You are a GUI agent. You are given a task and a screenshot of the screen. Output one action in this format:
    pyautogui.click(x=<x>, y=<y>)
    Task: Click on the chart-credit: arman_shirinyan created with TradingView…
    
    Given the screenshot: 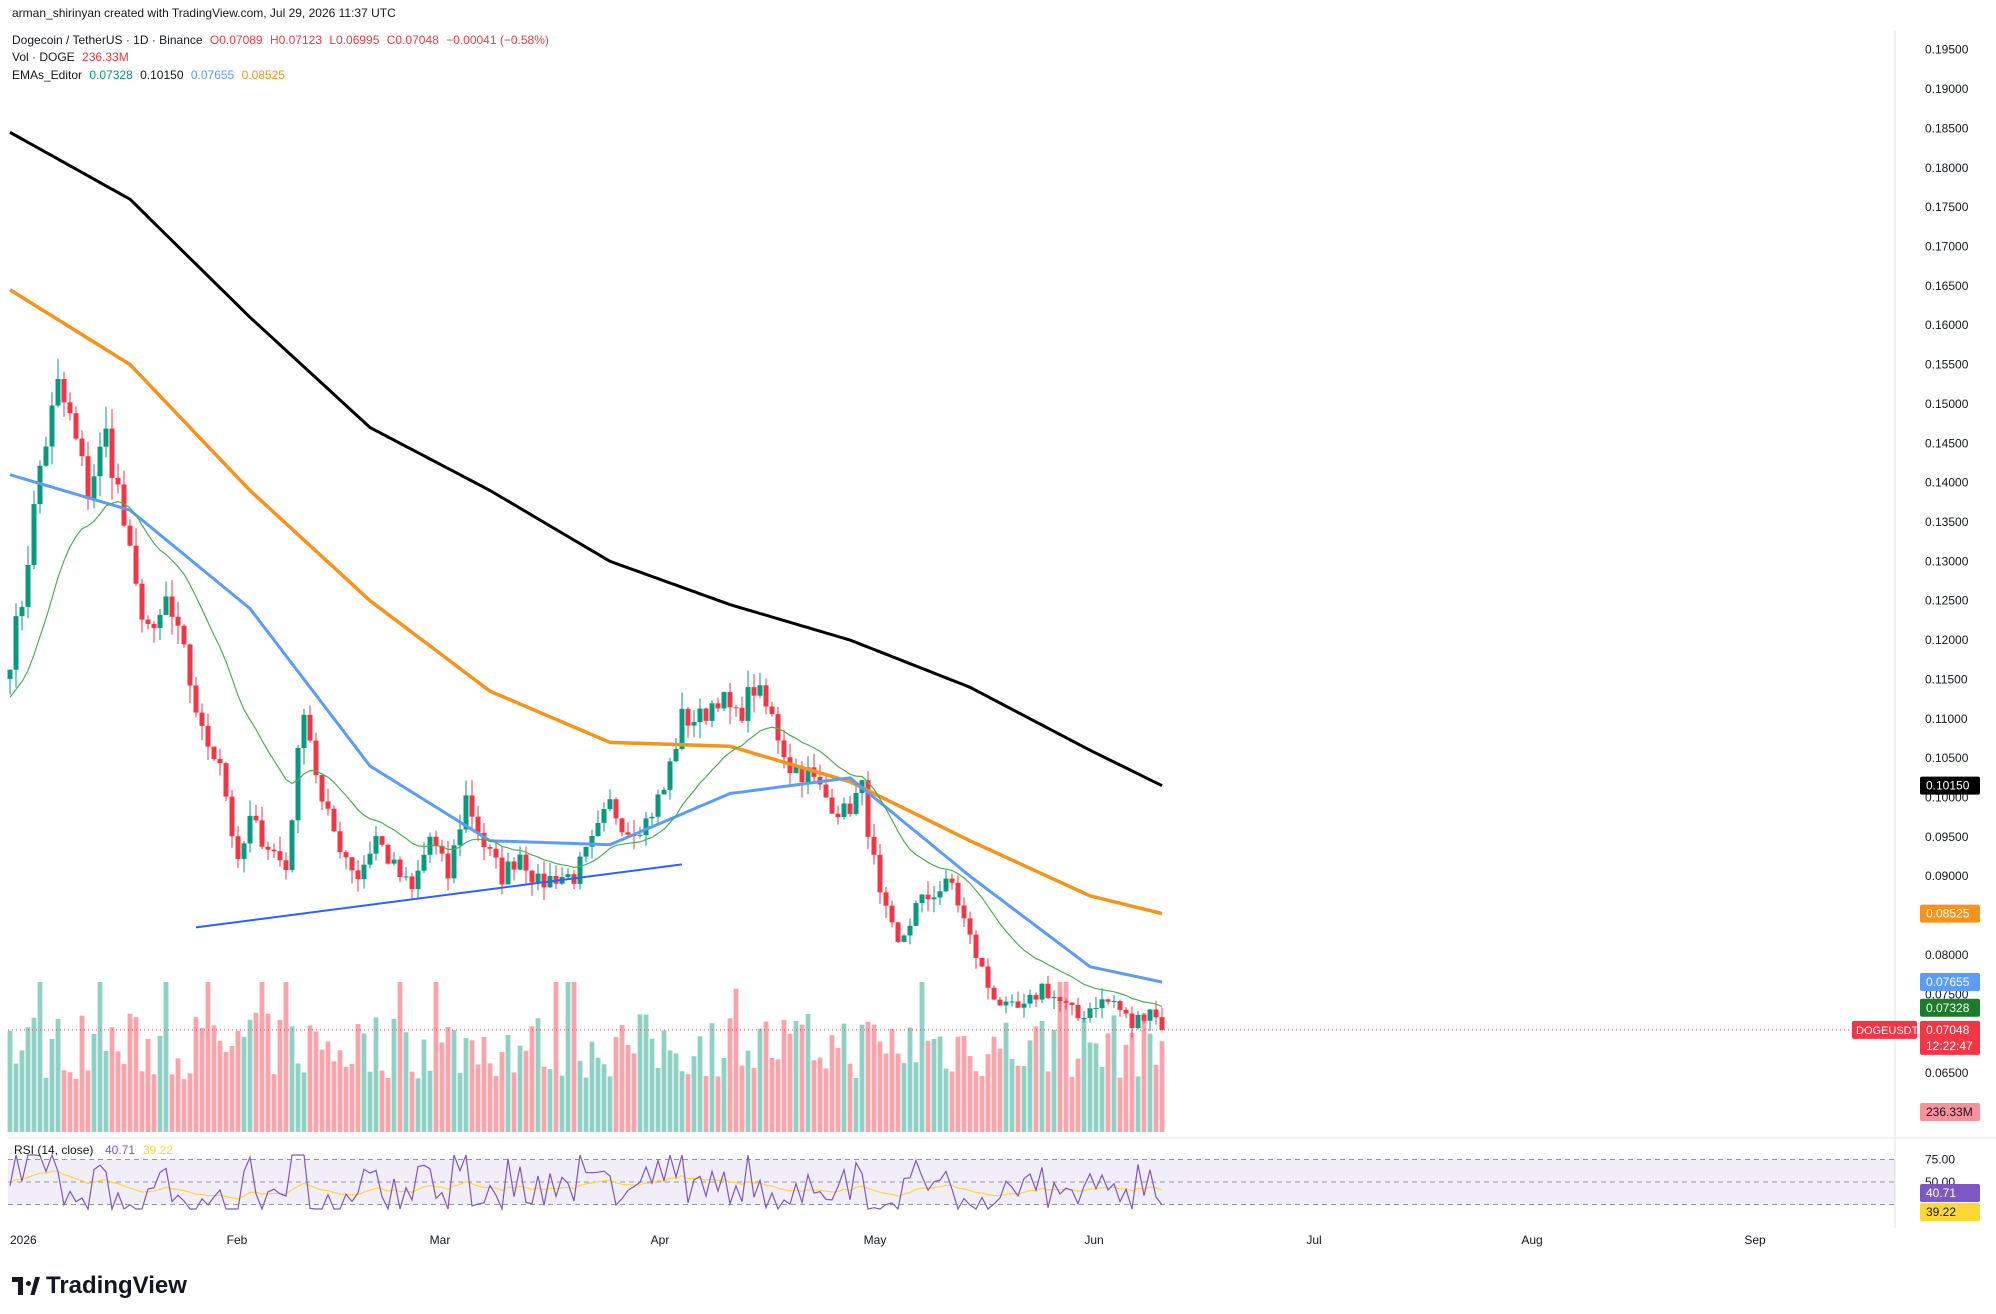 What is the action you would take?
    pyautogui.click(x=204, y=13)
    